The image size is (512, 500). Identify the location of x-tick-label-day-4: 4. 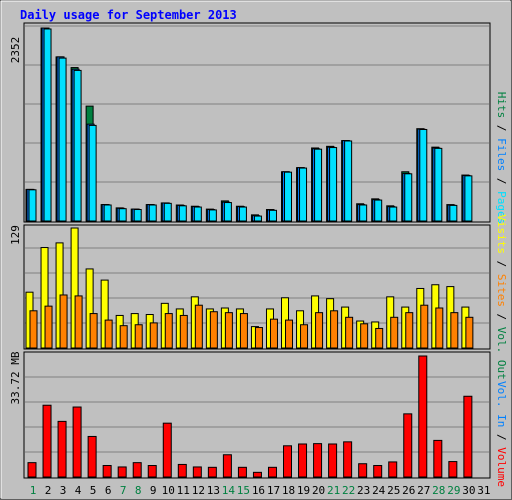
(78, 490).